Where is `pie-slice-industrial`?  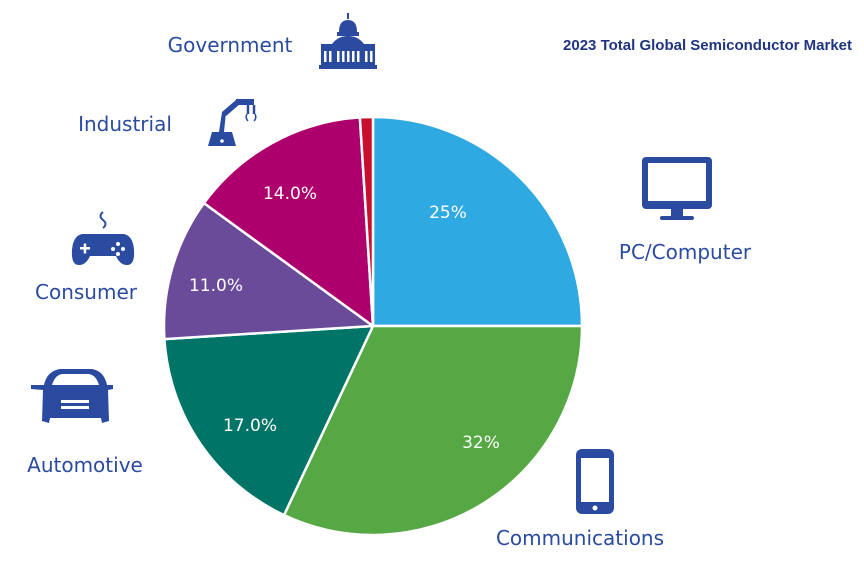 pie-slice-industrial is located at coordinates (288, 222).